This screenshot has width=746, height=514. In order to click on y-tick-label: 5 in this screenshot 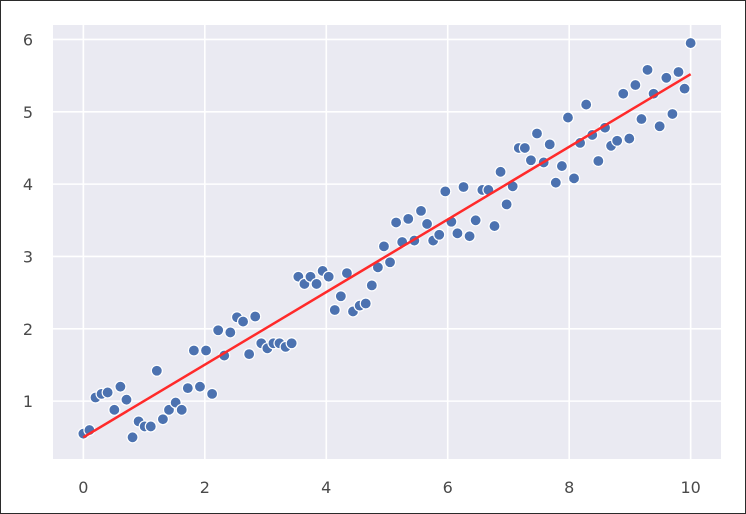, I will do `click(28, 112)`.